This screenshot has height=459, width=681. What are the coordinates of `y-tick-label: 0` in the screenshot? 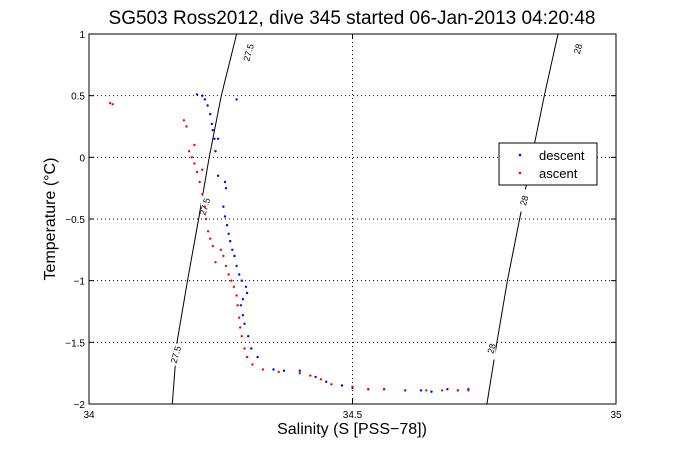 It's located at (82, 158).